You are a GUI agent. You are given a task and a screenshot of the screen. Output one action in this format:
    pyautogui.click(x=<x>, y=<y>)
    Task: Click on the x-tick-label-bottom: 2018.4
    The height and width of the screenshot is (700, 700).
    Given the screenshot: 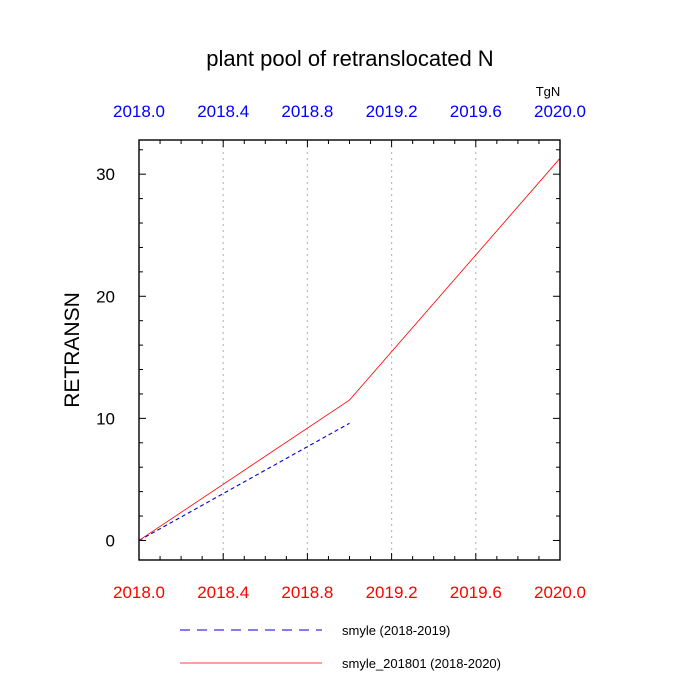 What is the action you would take?
    pyautogui.click(x=223, y=592)
    